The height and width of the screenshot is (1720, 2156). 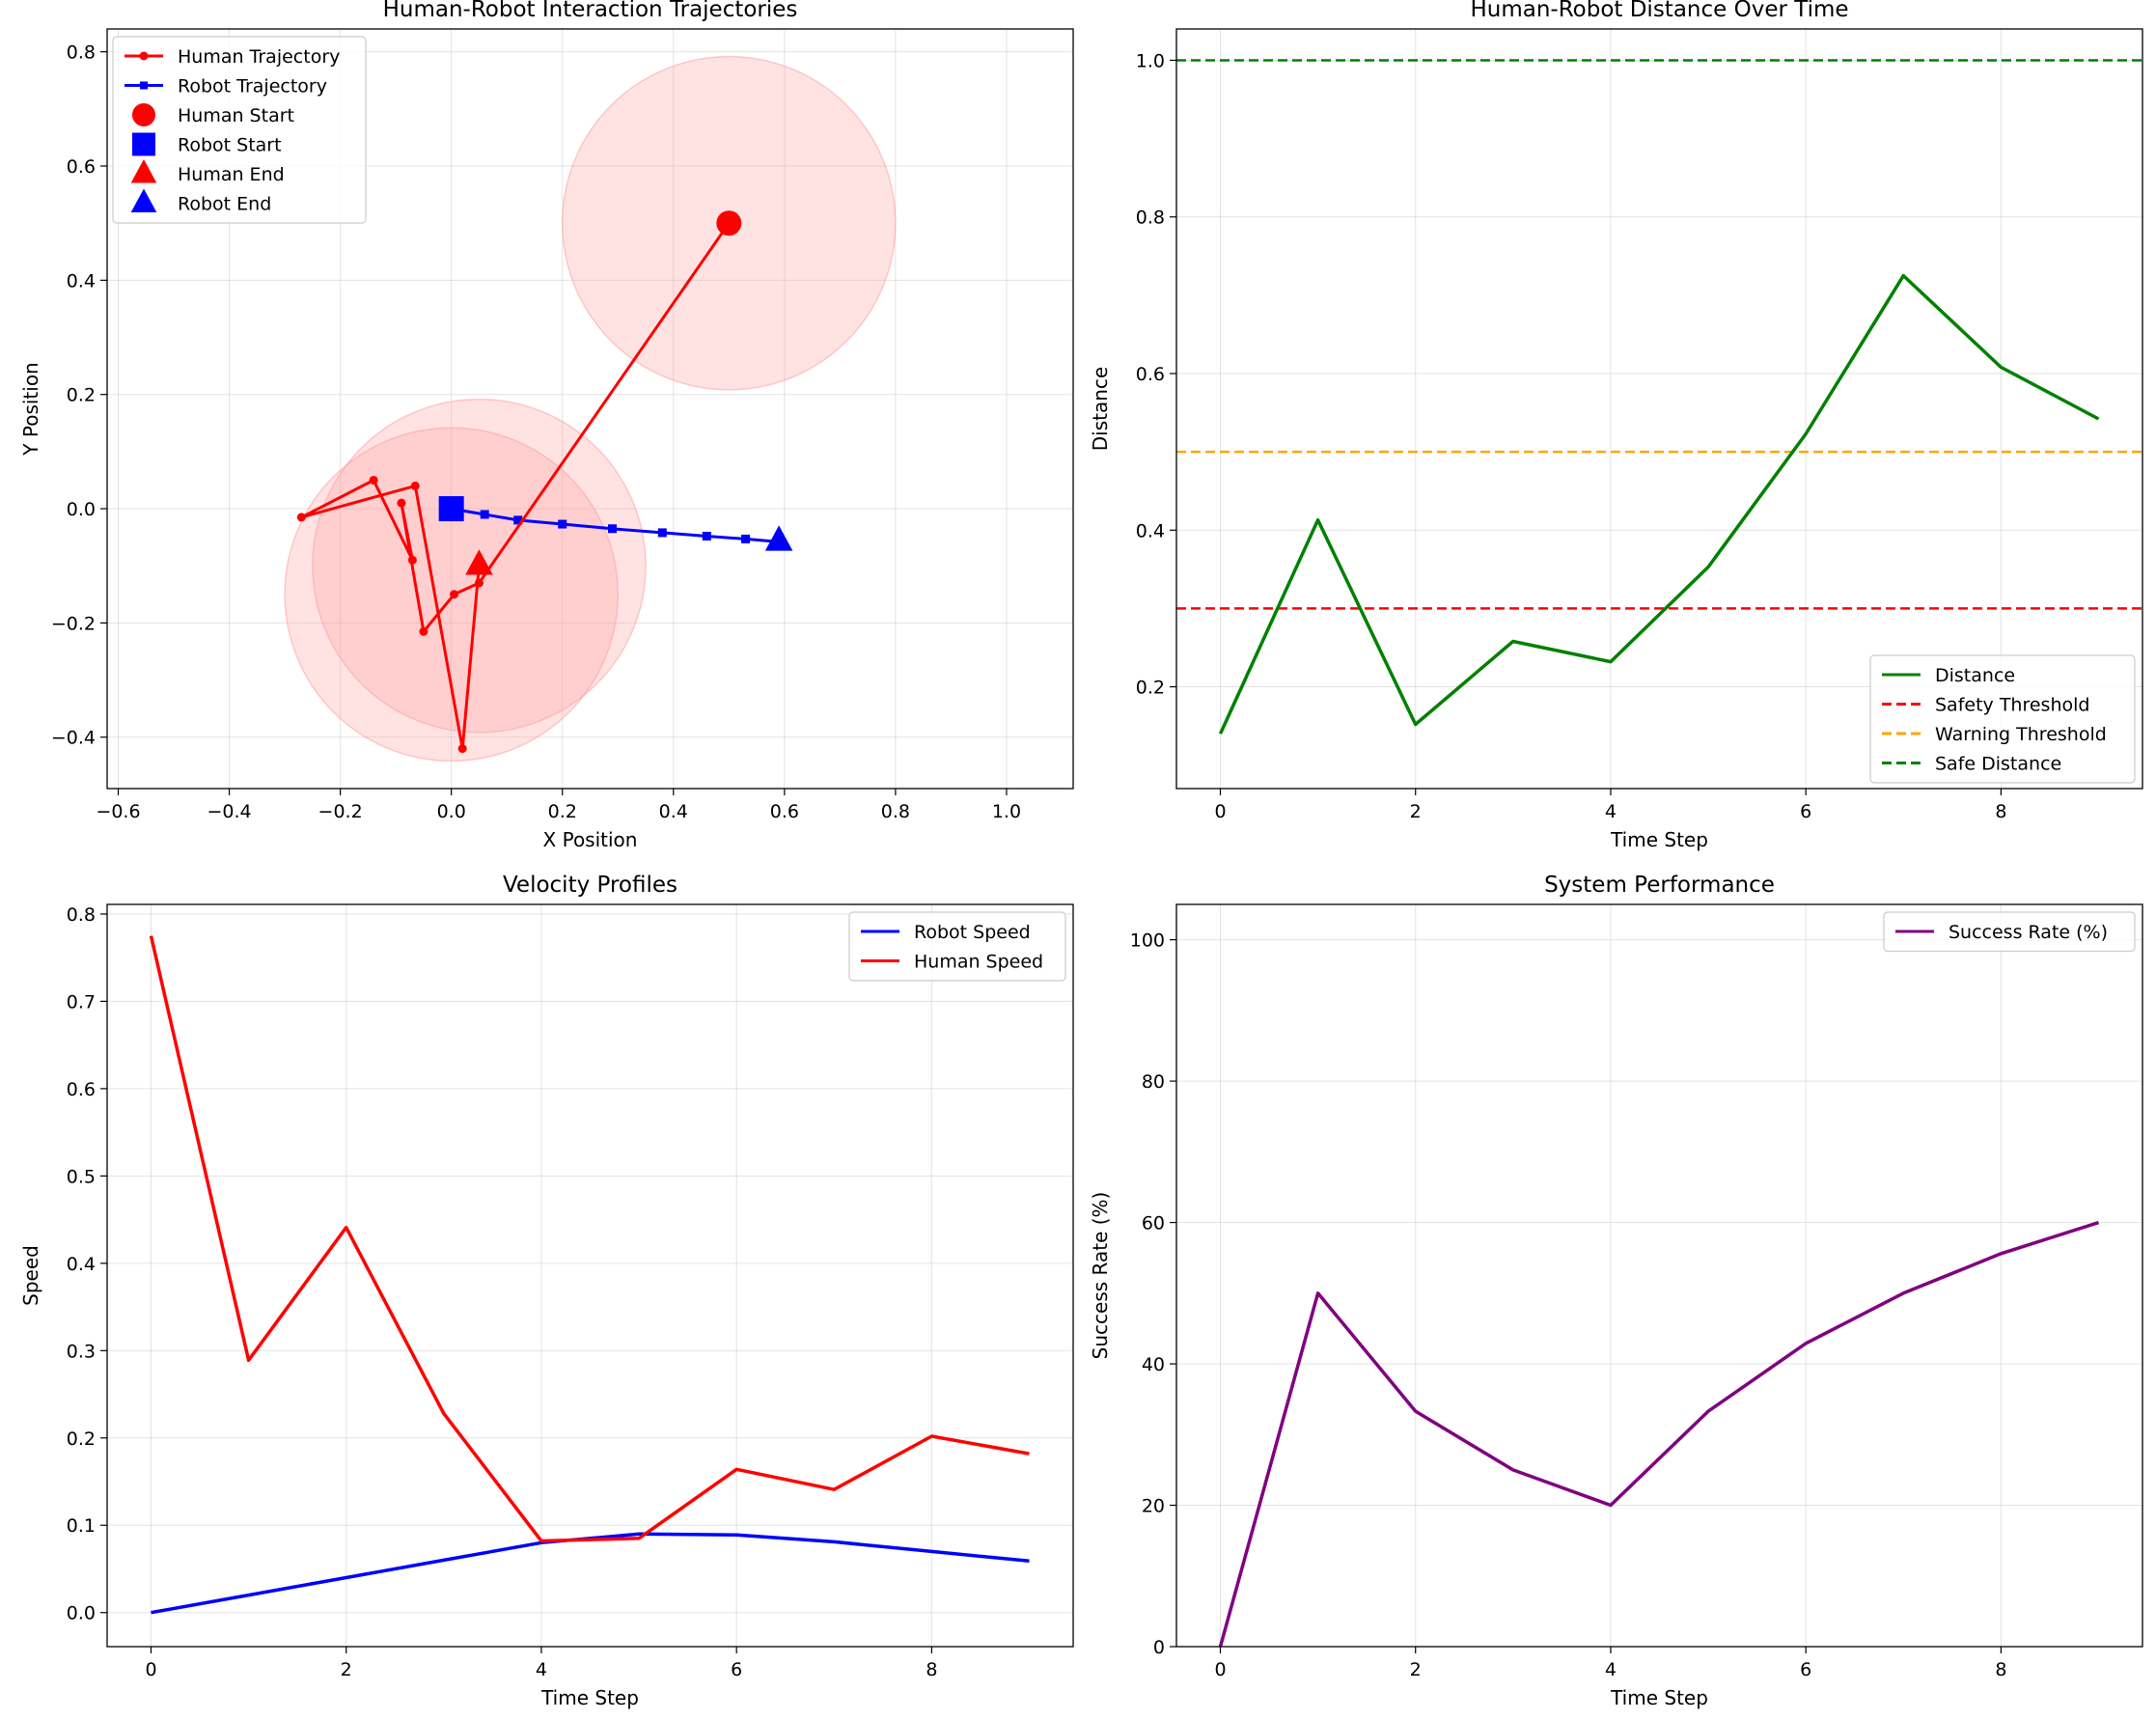 What do you see at coordinates (1659, 504) in the screenshot?
I see `distance-line` at bounding box center [1659, 504].